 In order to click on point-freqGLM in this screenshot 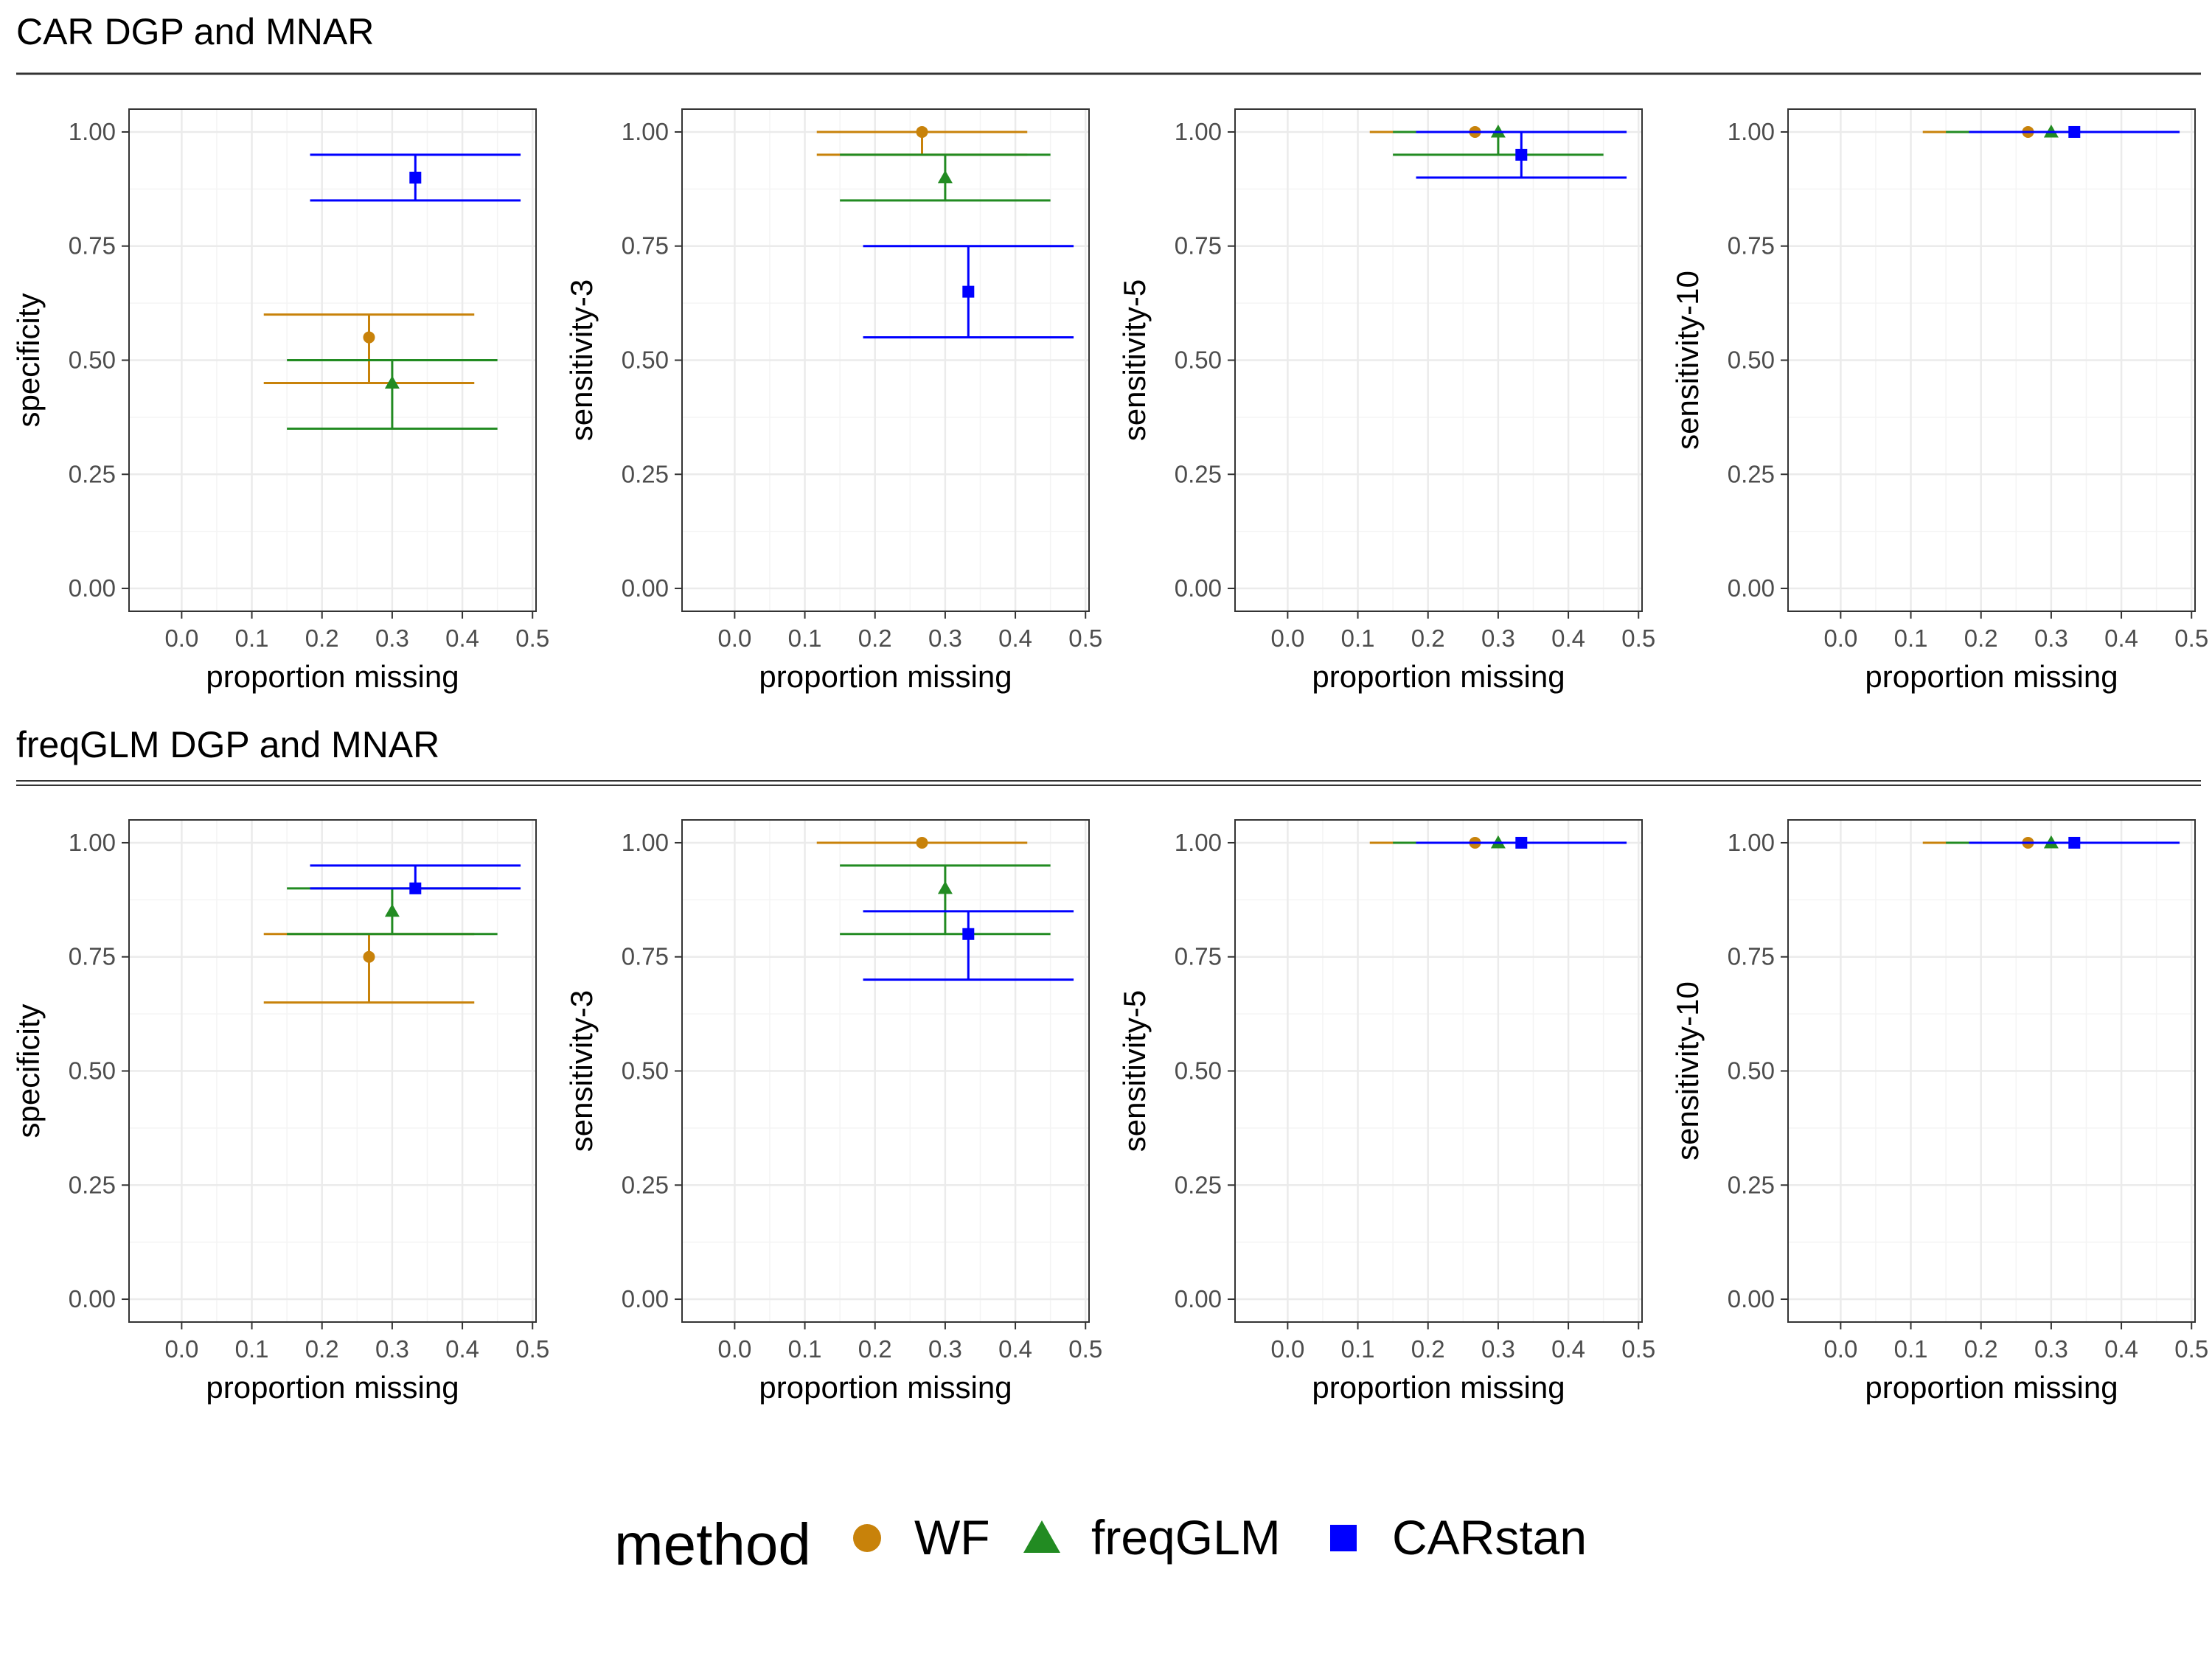, I will do `click(392, 382)`.